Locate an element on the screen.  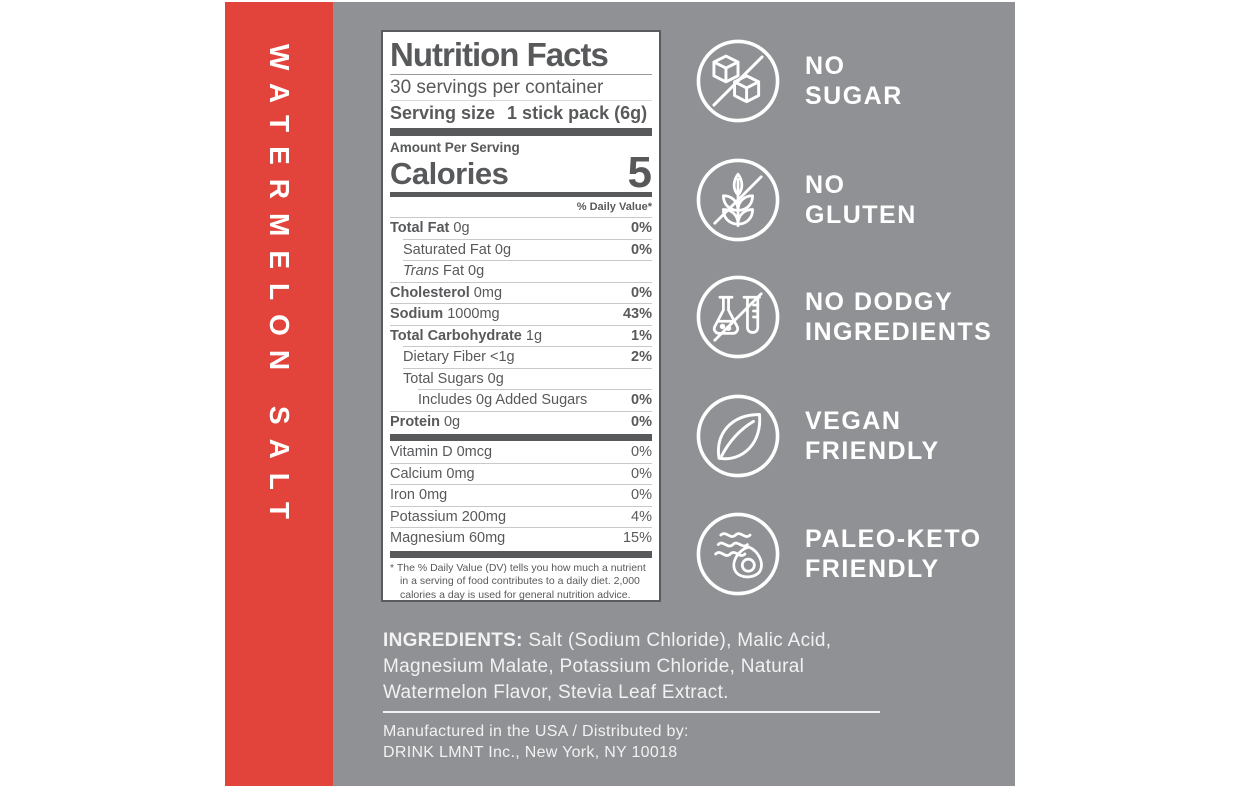
nutrient-row: Potassium 200mg 4% is located at coordinates (521, 516).